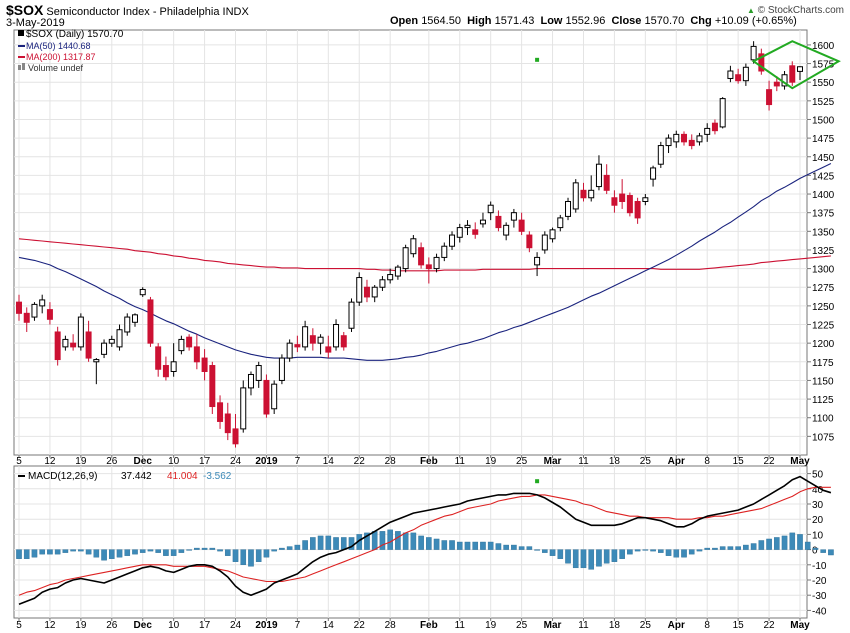 The height and width of the screenshot is (633, 850). I want to click on price-y-tick-label: 1200, so click(823, 344).